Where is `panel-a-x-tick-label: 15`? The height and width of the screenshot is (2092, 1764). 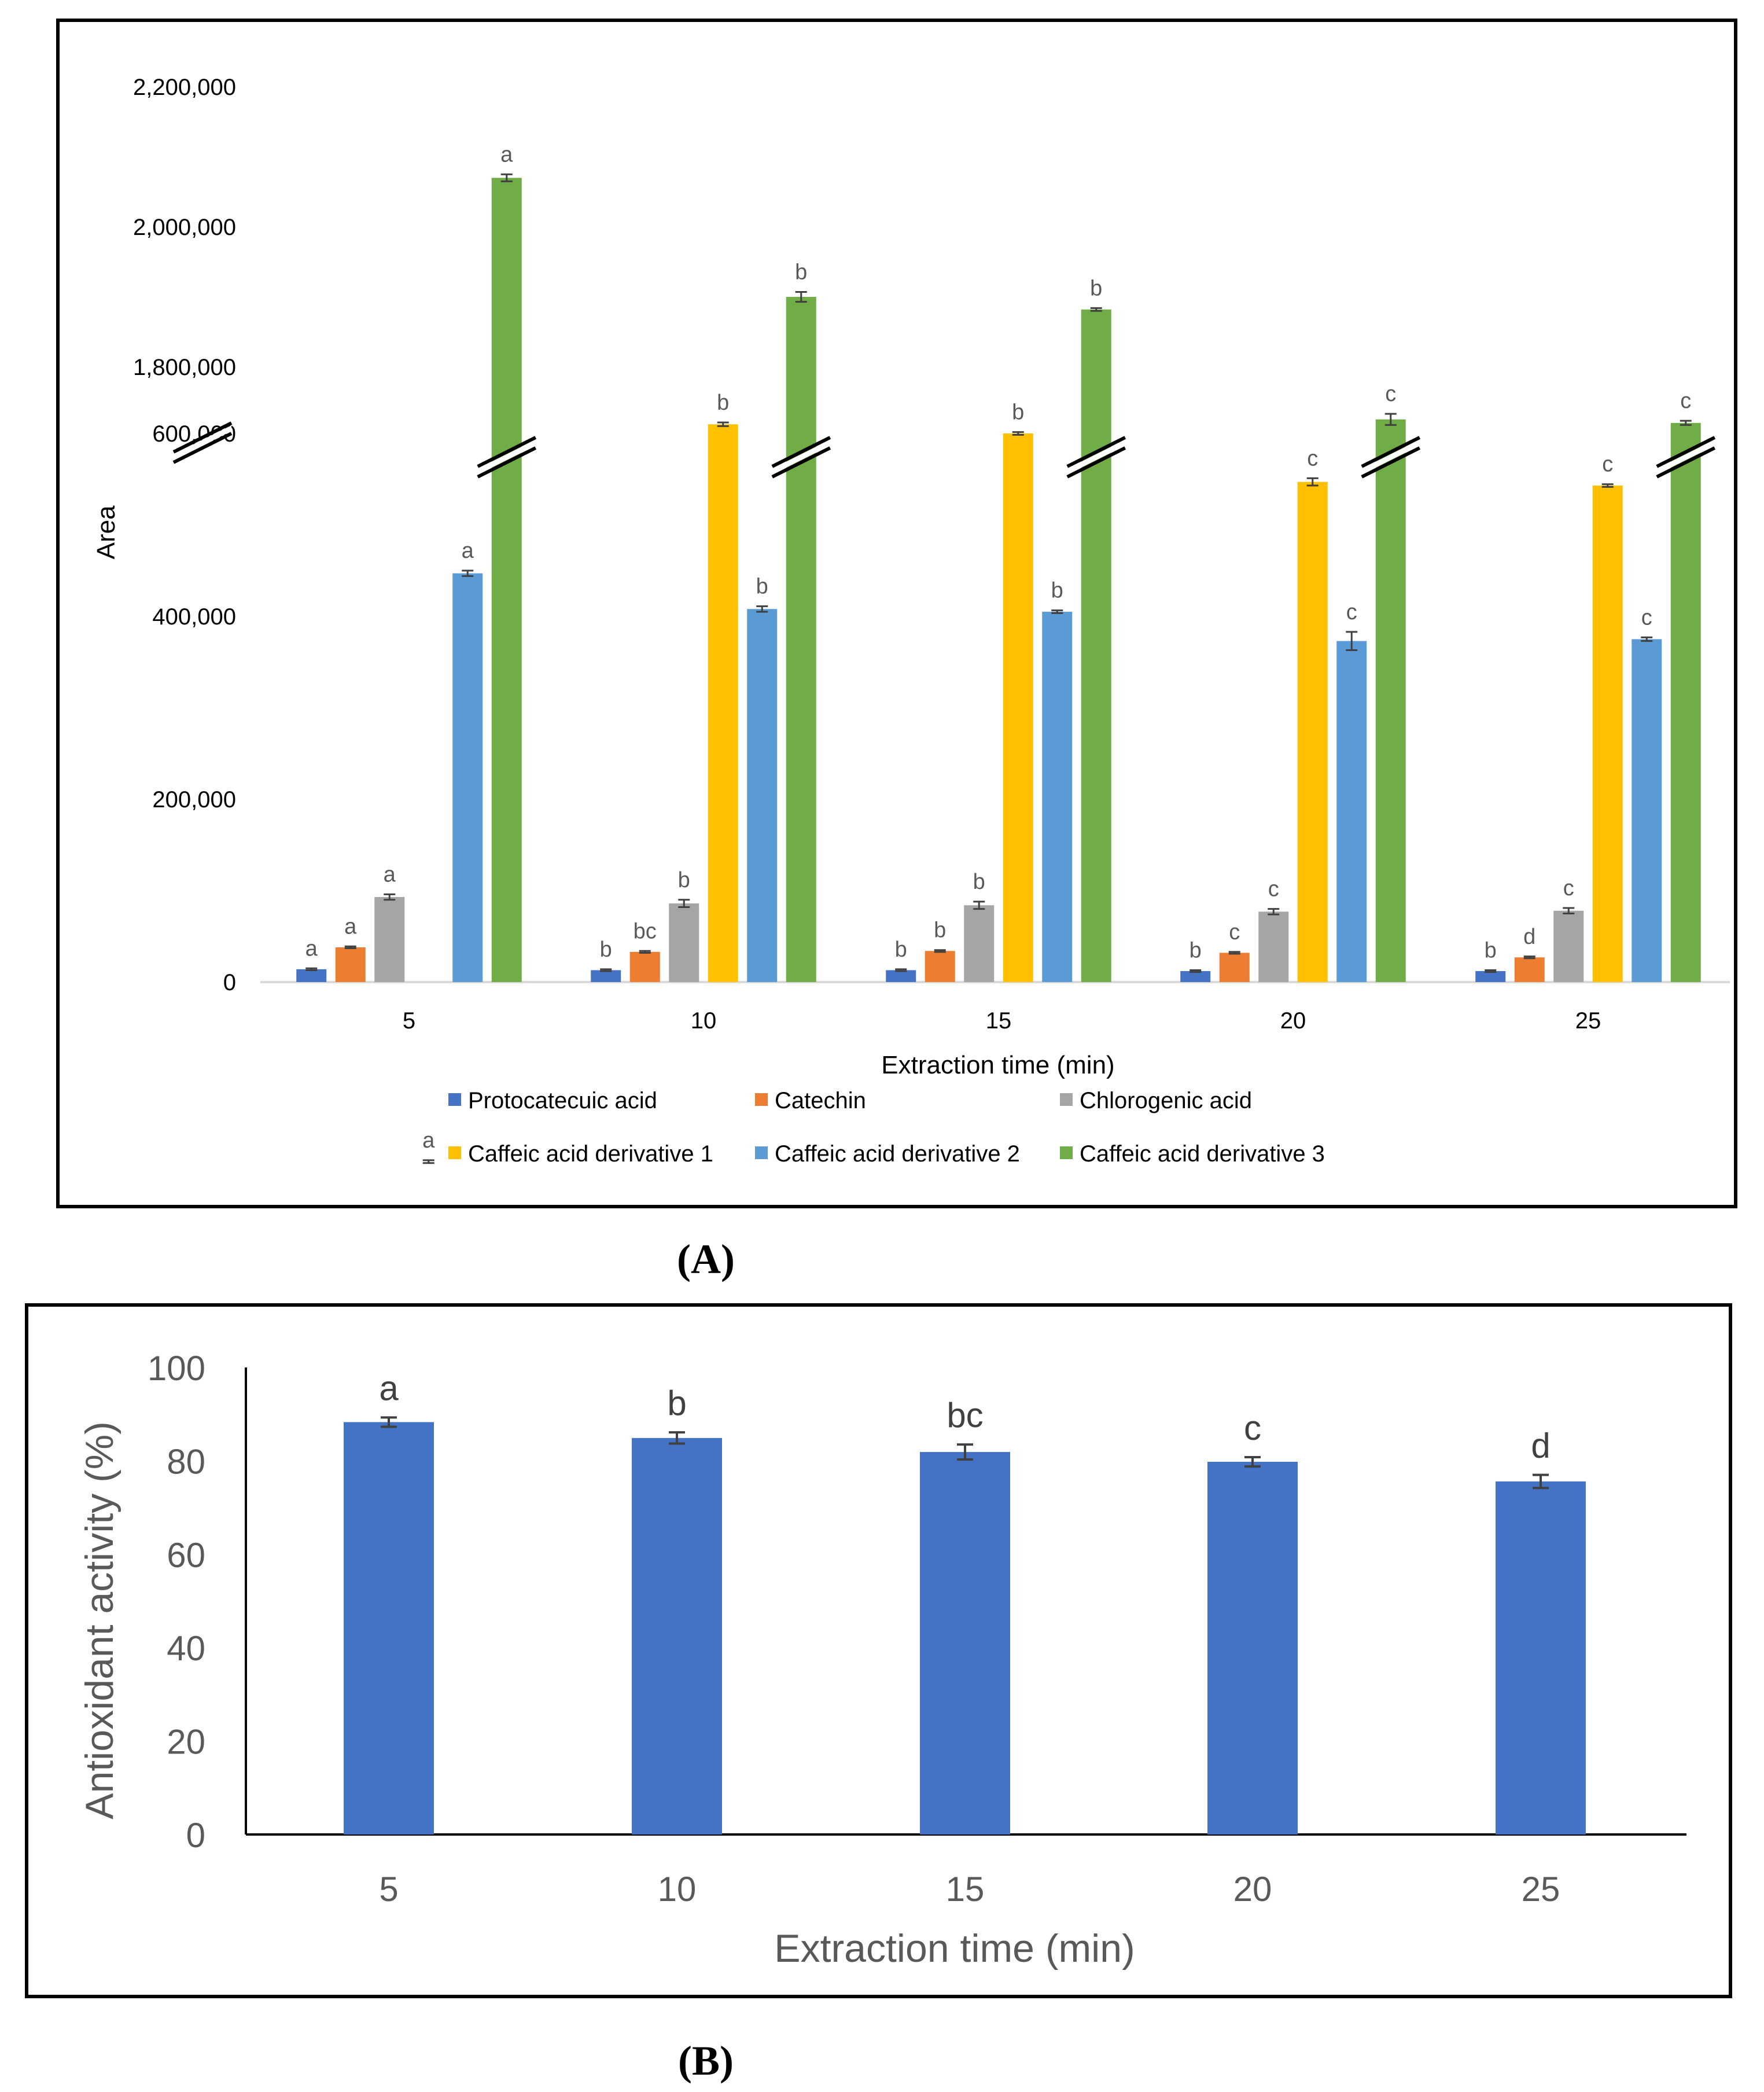
panel-a-x-tick-label: 15 is located at coordinates (999, 1021).